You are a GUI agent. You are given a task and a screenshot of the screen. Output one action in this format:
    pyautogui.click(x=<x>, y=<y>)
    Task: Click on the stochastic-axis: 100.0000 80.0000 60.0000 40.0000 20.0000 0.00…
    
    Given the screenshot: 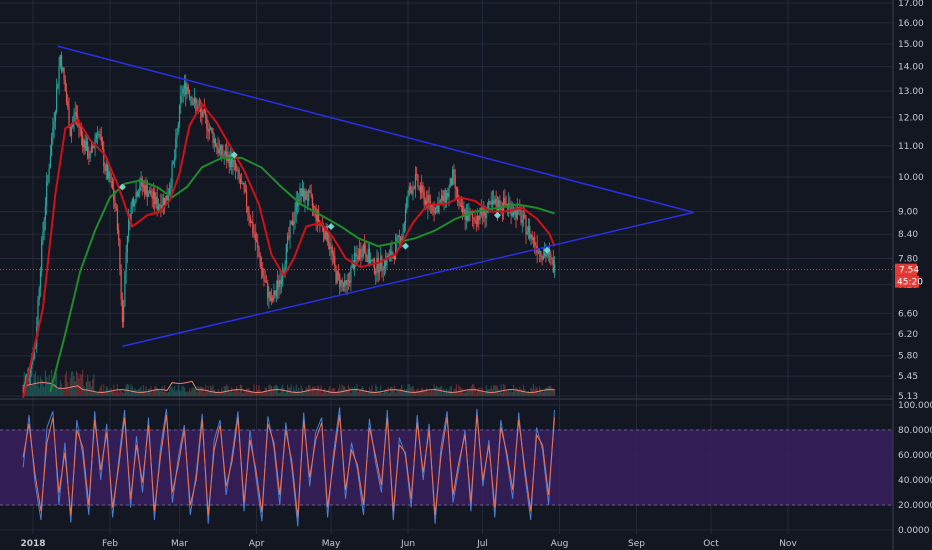 What is the action you would take?
    pyautogui.click(x=915, y=468)
    